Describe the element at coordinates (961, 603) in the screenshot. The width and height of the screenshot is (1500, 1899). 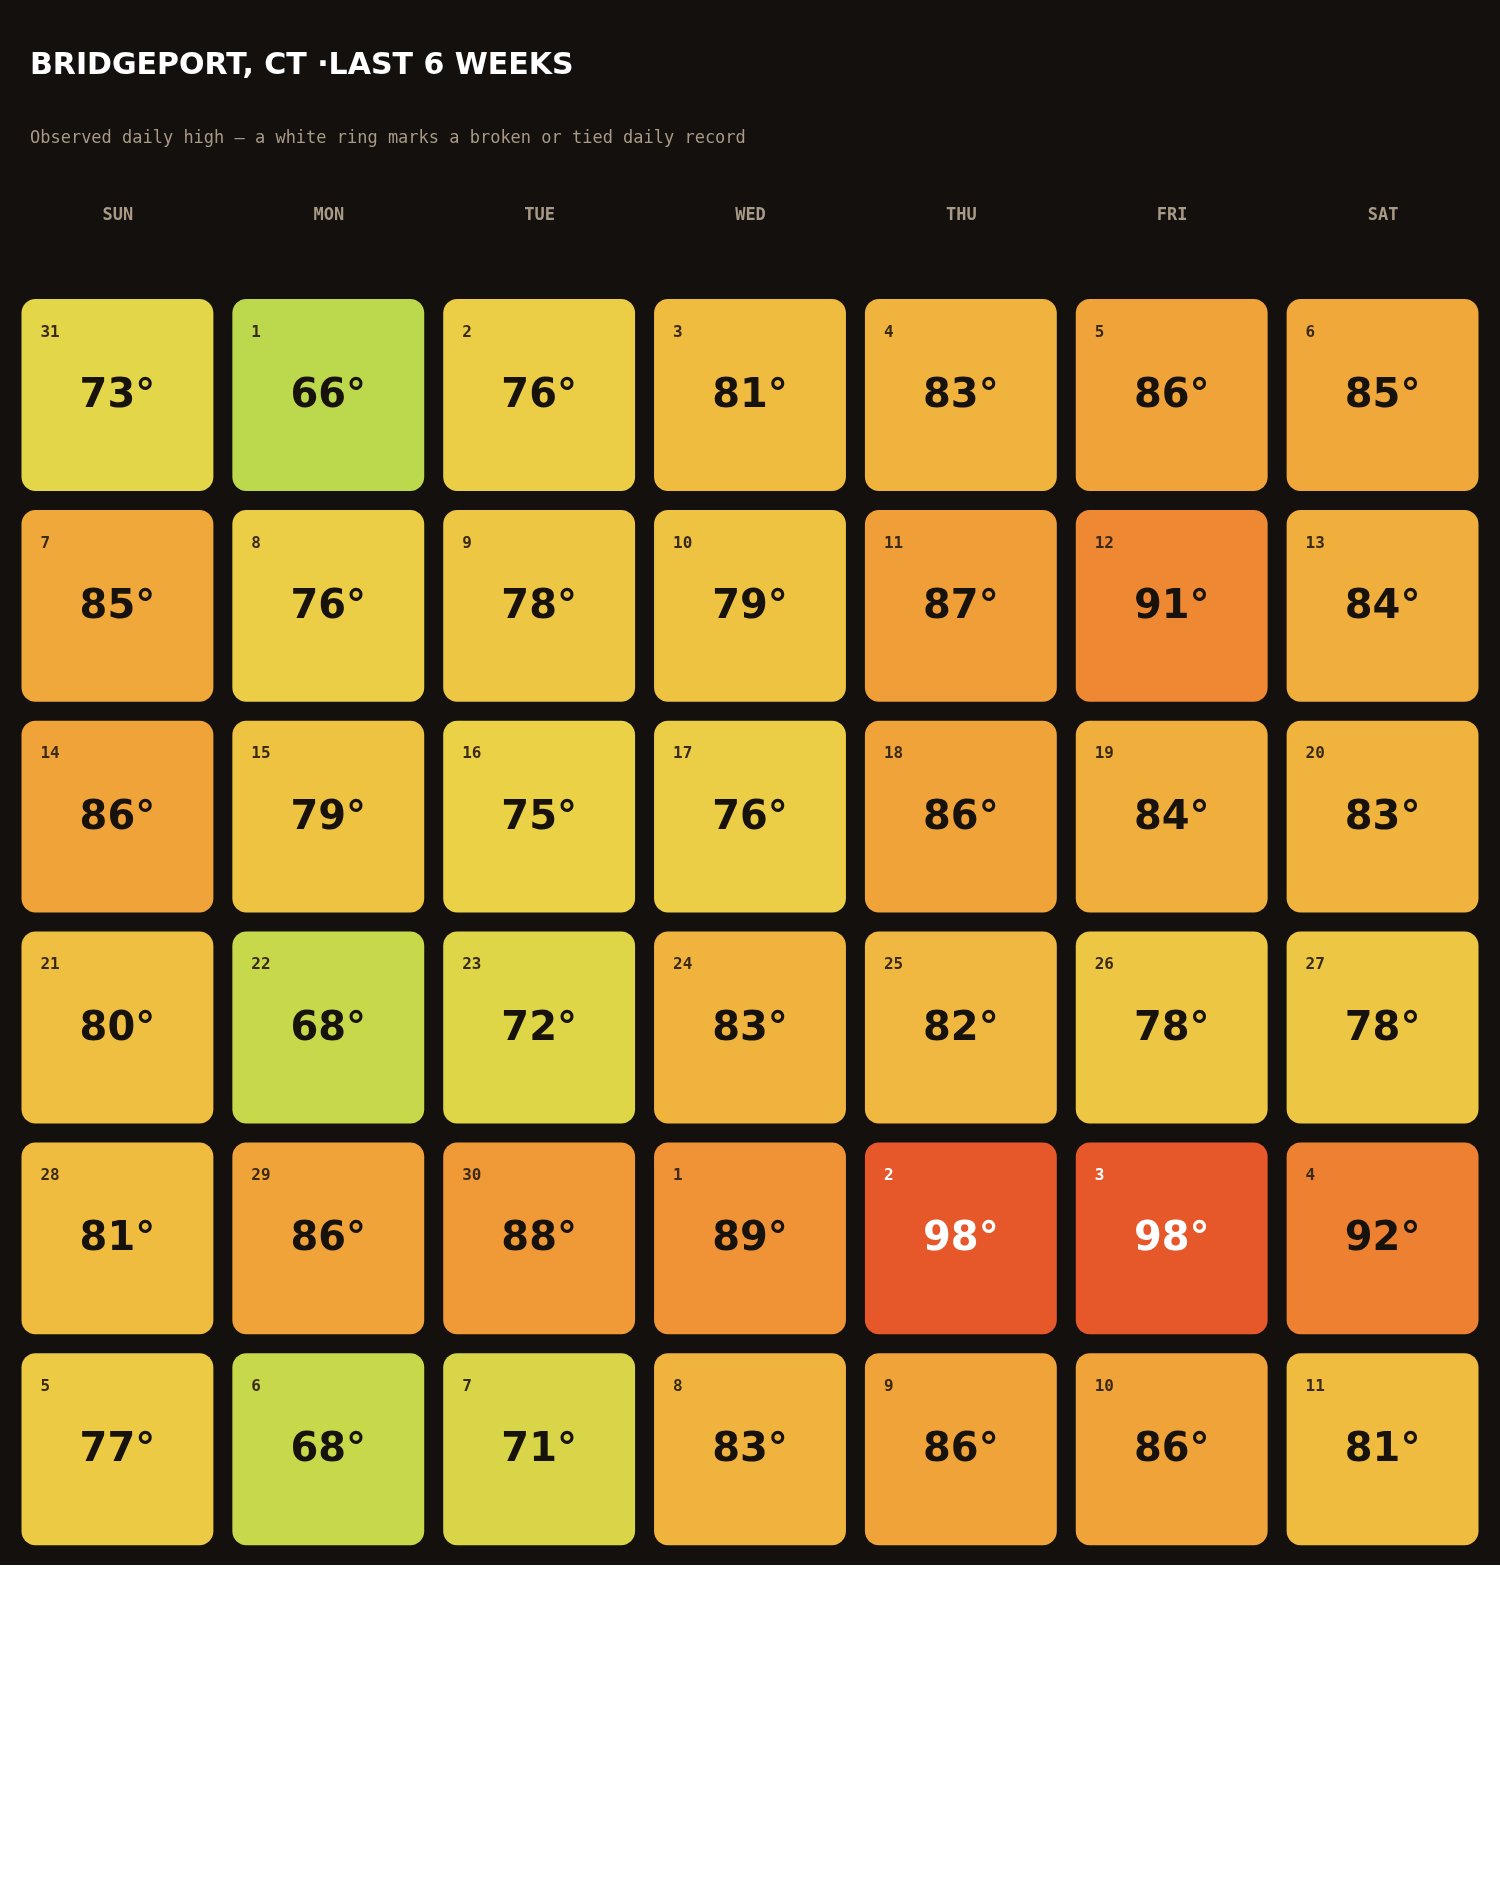
I see `data-label: 87°` at that location.